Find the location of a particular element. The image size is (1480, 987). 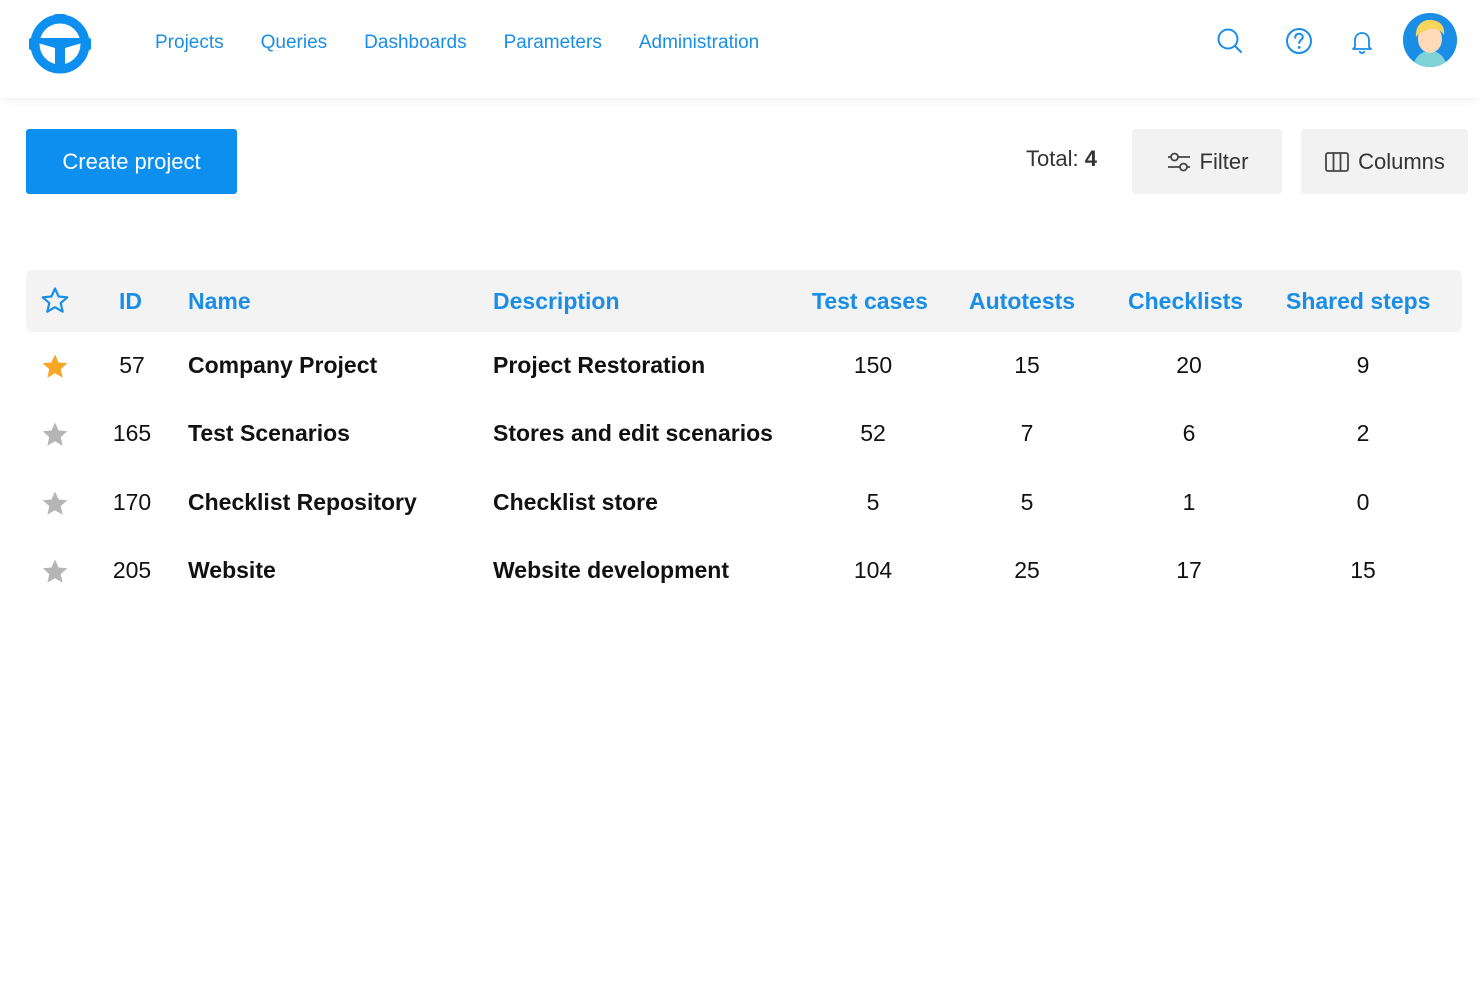

column-header-name: Name is located at coordinates (219, 301).